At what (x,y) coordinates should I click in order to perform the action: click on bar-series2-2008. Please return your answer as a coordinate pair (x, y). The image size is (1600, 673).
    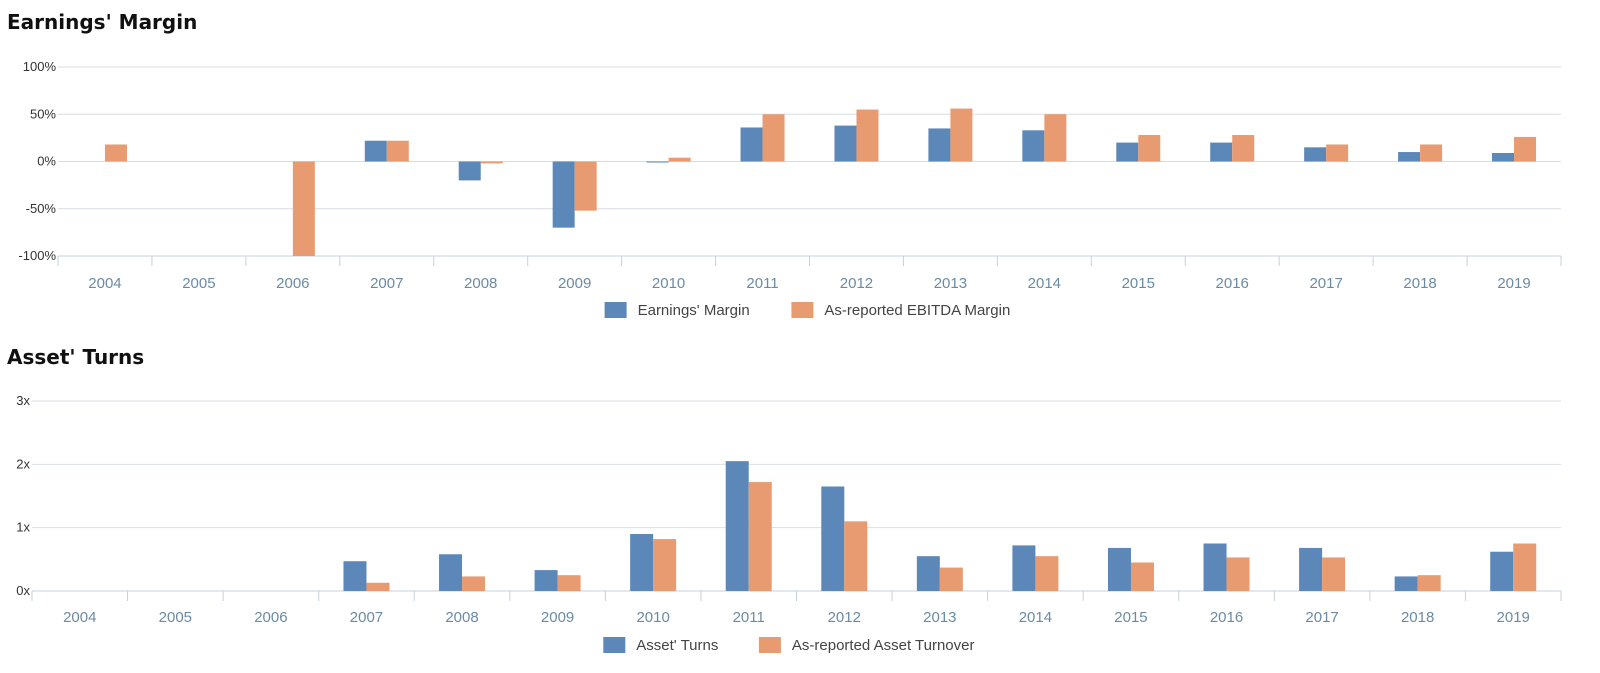
    Looking at the image, I should click on (474, 583).